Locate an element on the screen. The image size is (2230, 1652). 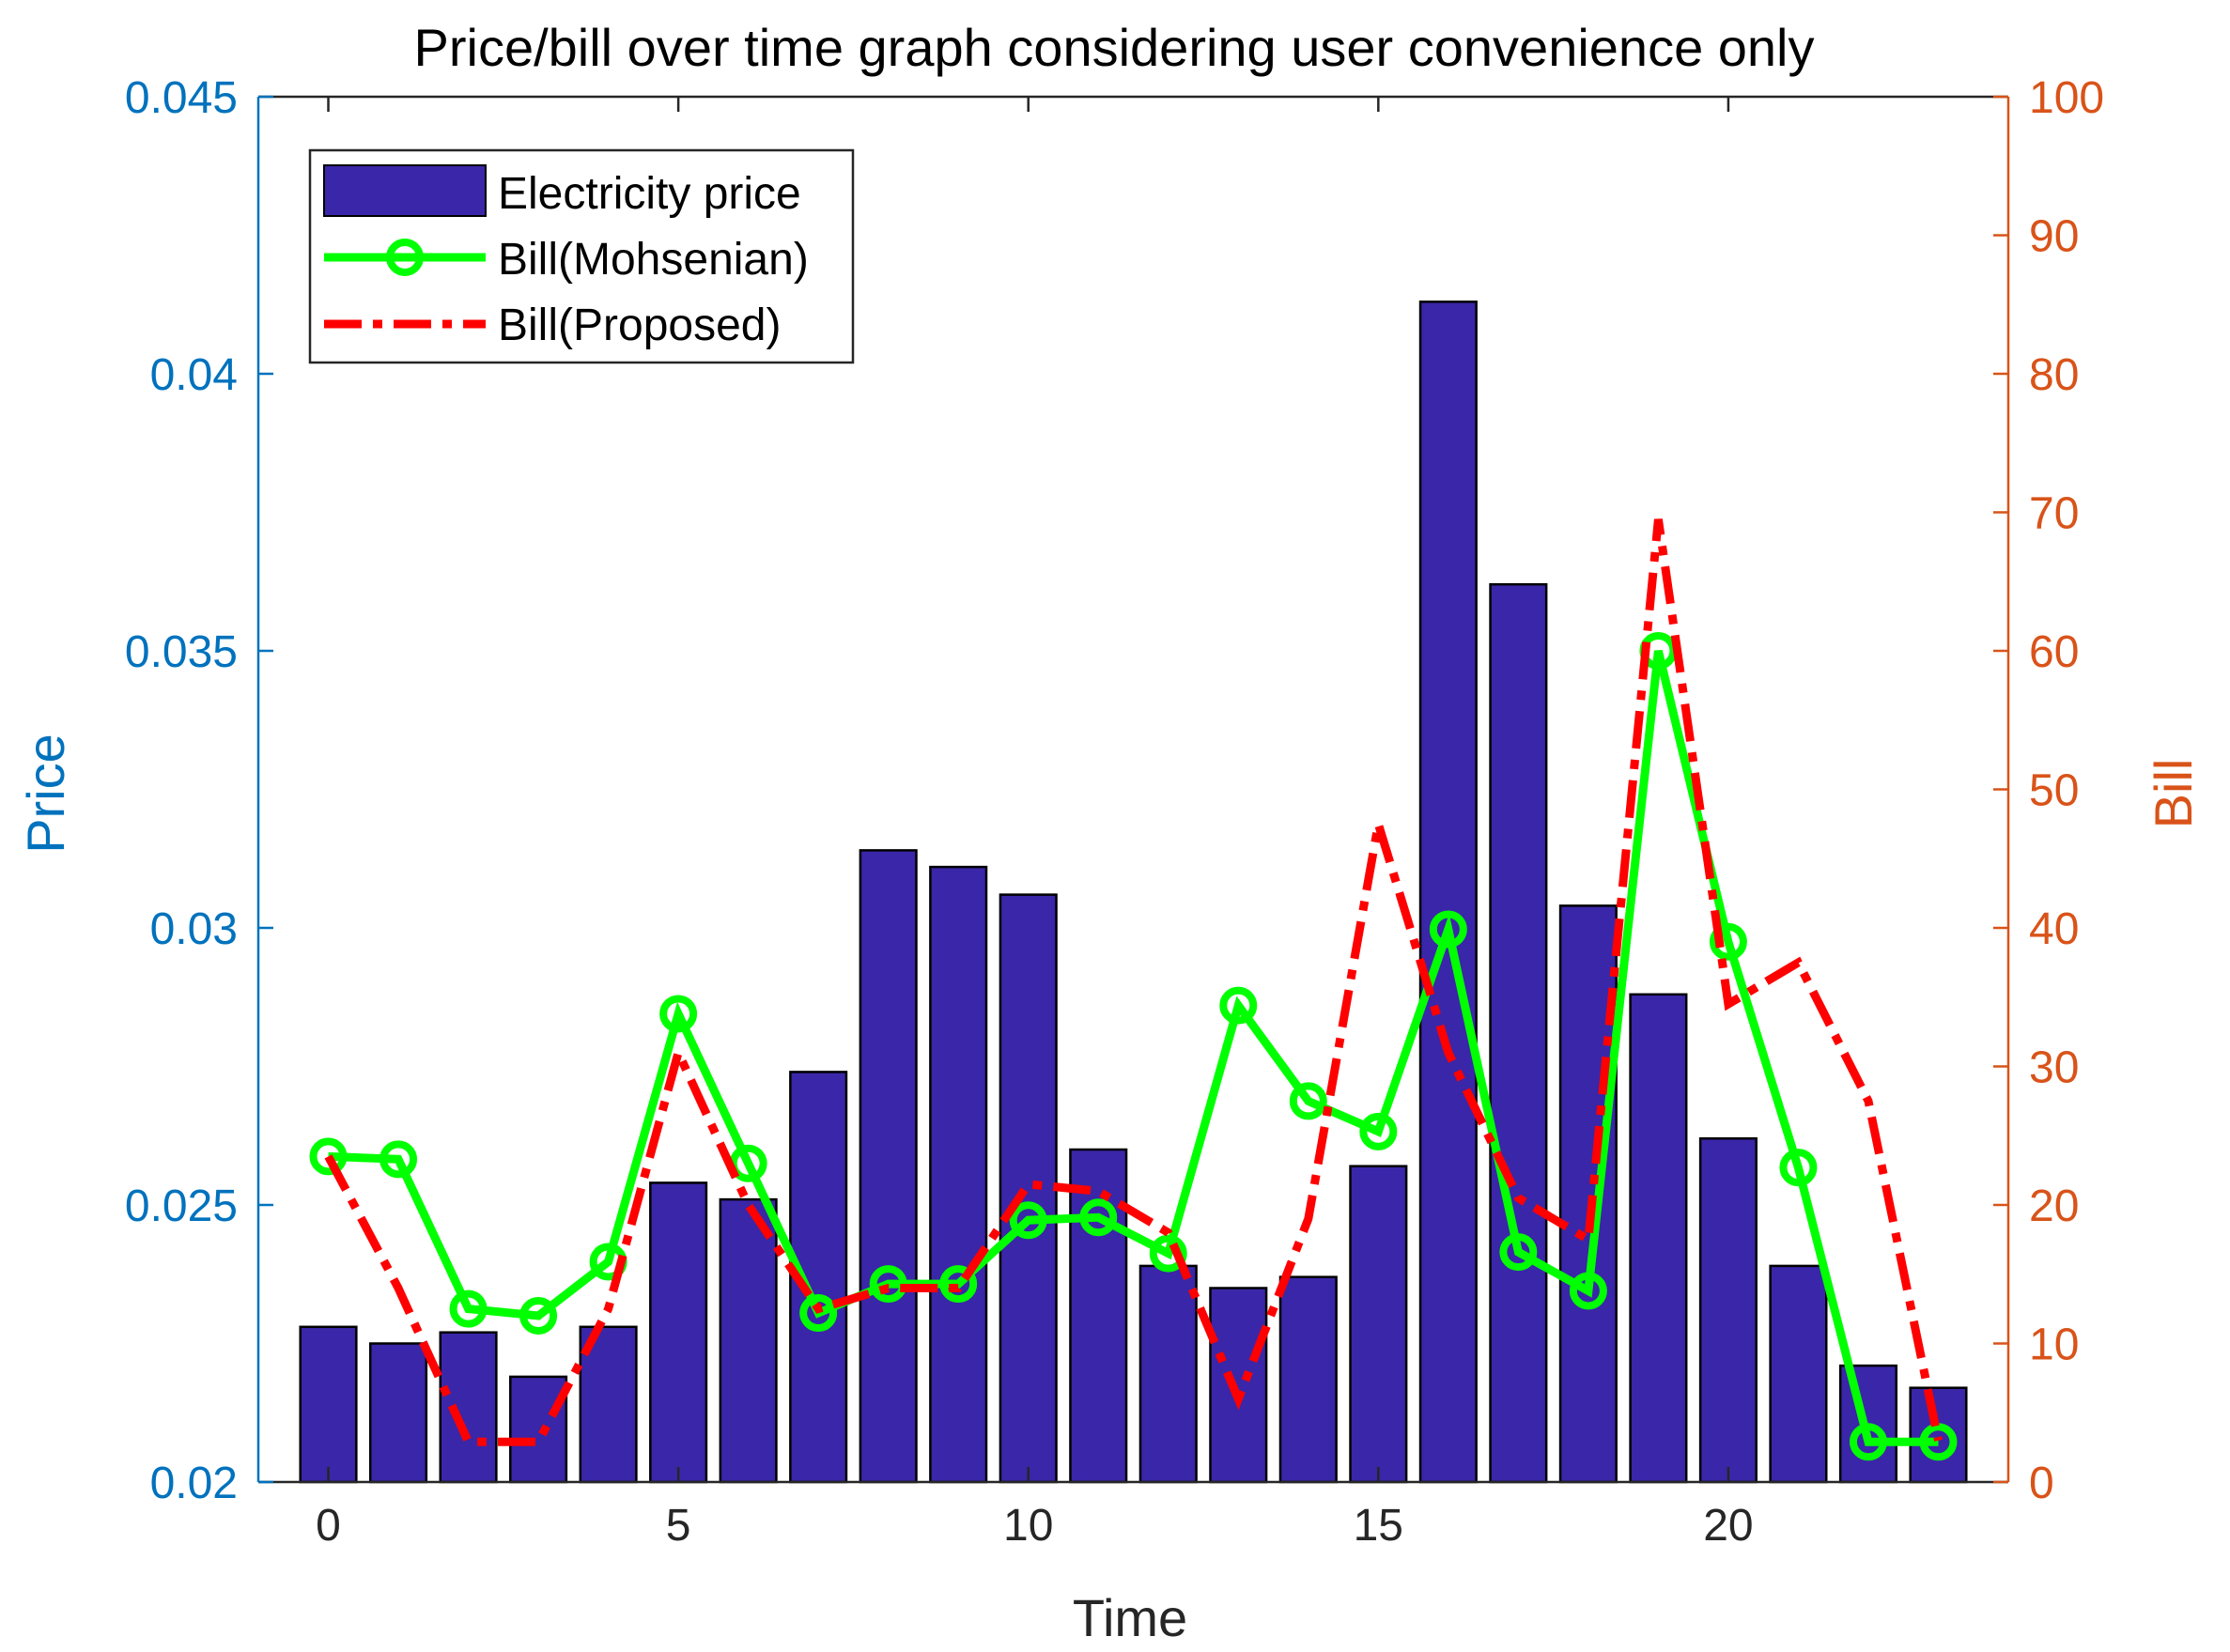
y-right-tick-label-60: 60 is located at coordinates (2054, 652).